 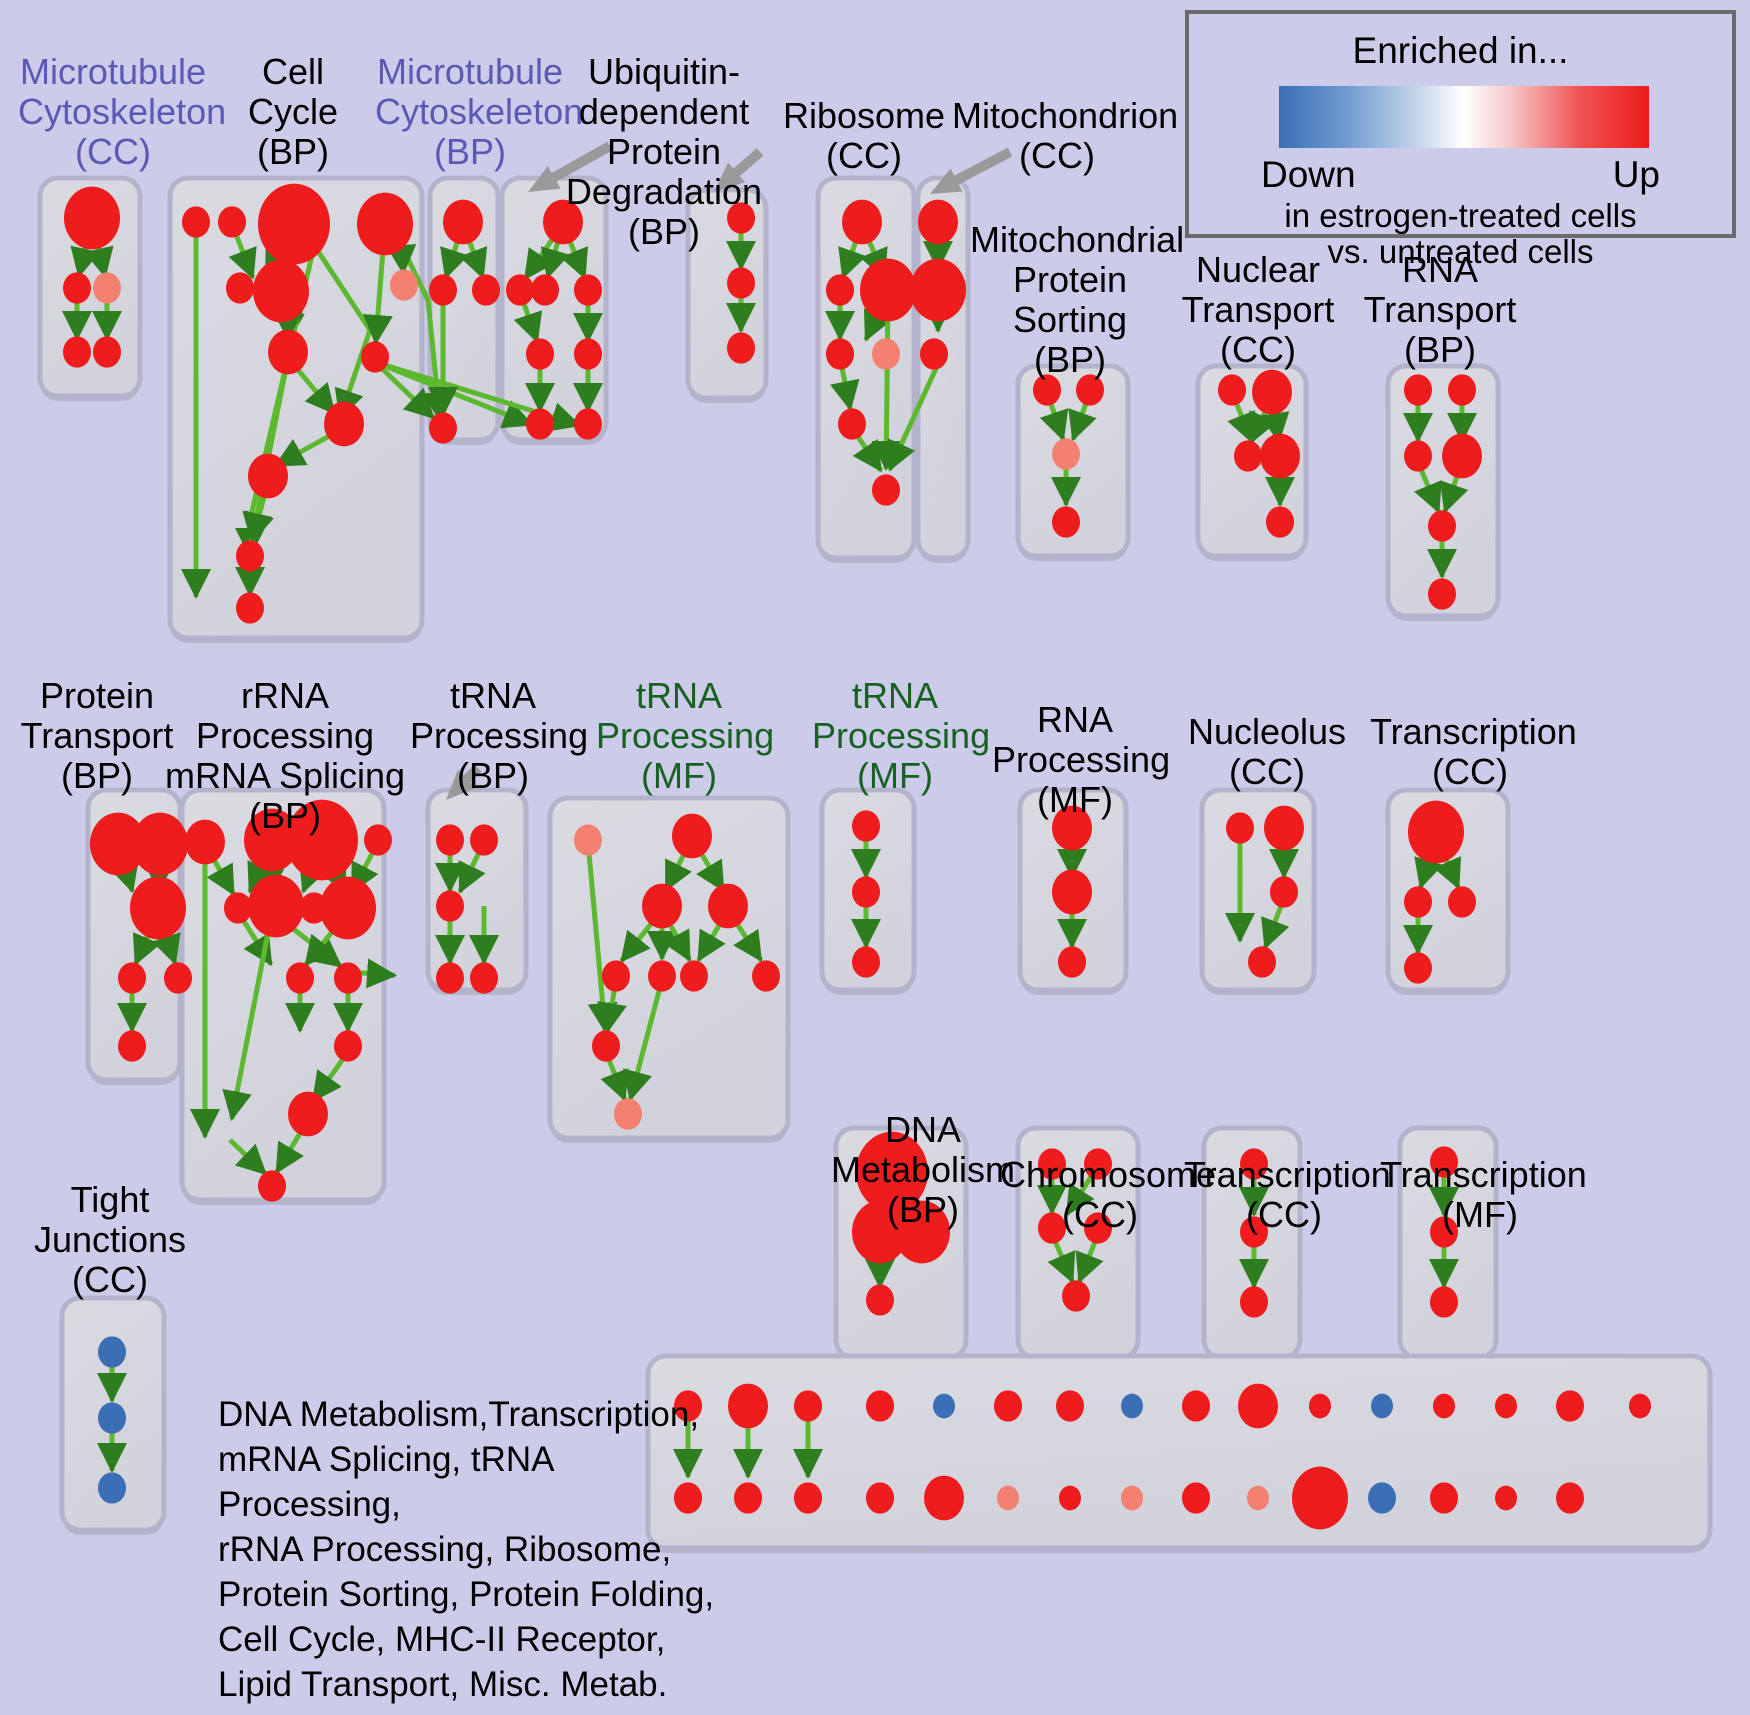 What do you see at coordinates (971, 170) in the screenshot?
I see `callout-mitochondrion-icon` at bounding box center [971, 170].